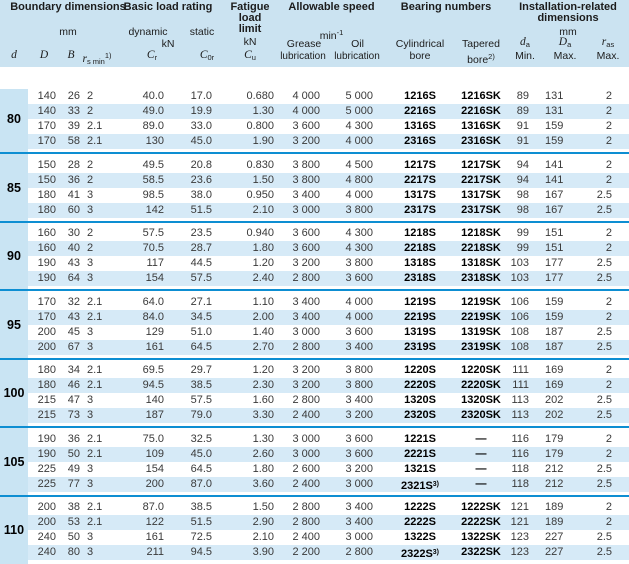 The width and height of the screenshot is (629, 564). Describe the element at coordinates (260, 126) in the screenshot. I see `cell-fatigue-limit: 0.800` at that location.